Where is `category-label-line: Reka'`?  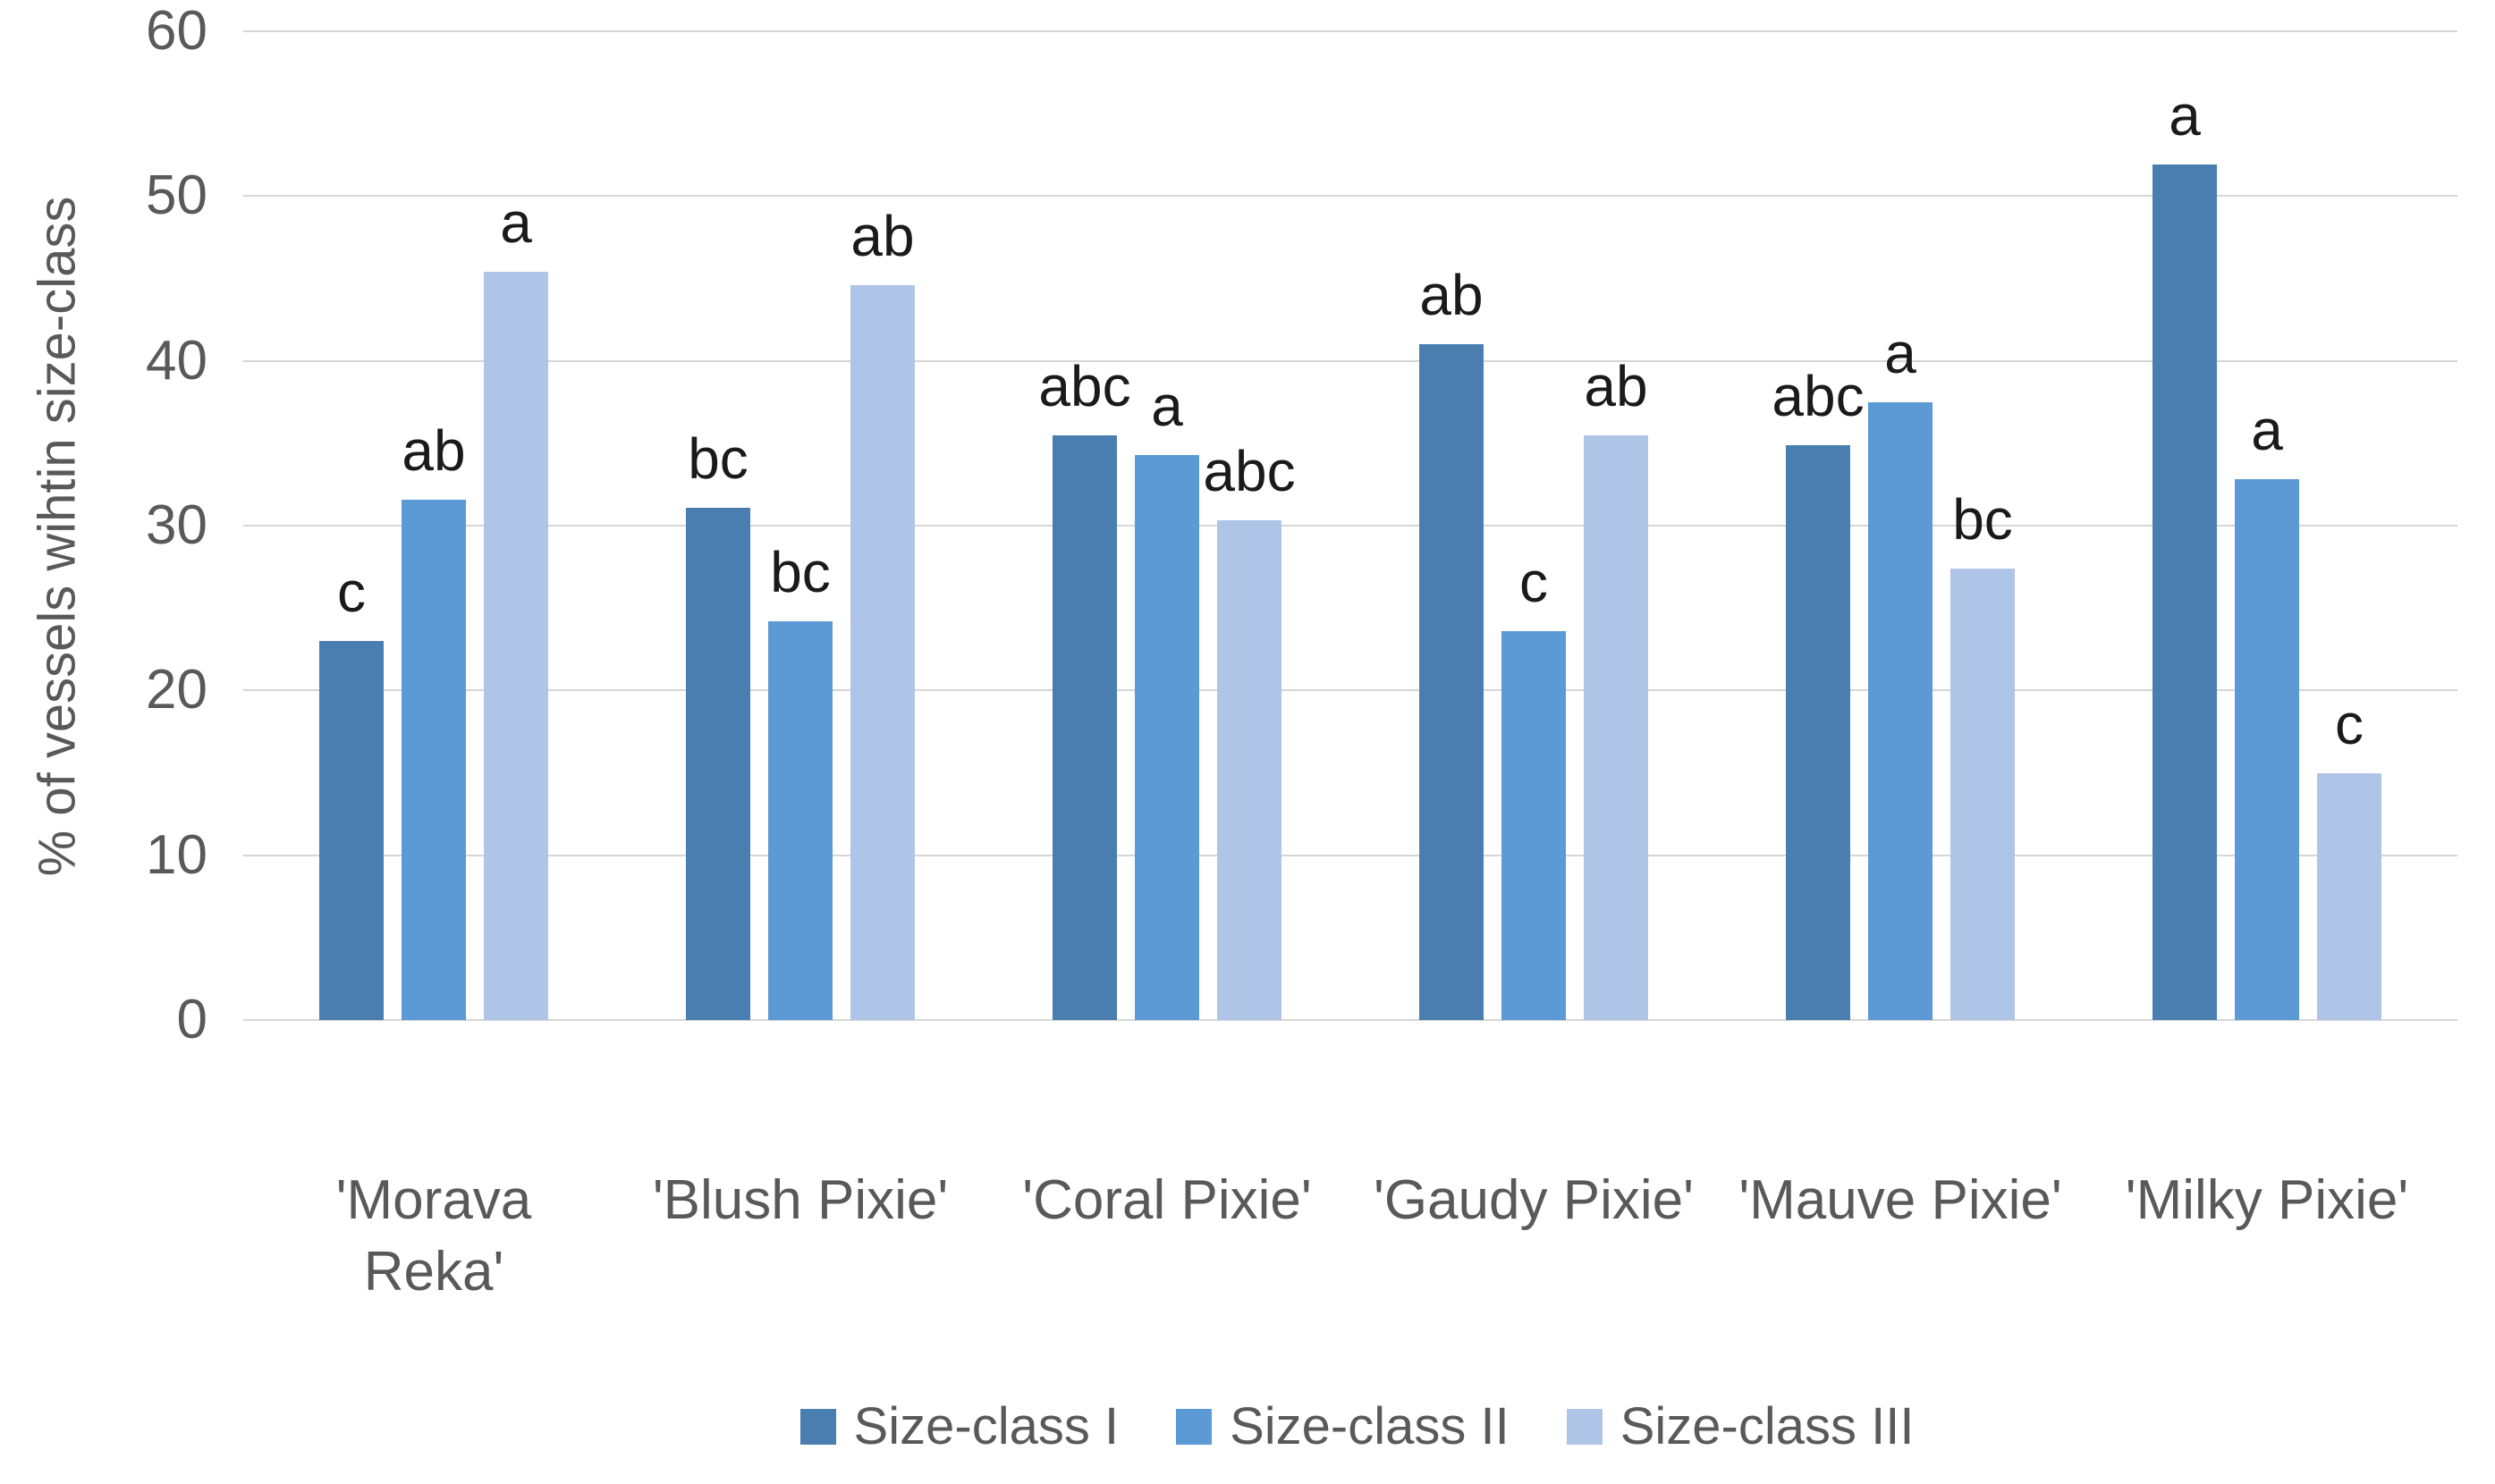 category-label-line: Reka' is located at coordinates (433, 1272).